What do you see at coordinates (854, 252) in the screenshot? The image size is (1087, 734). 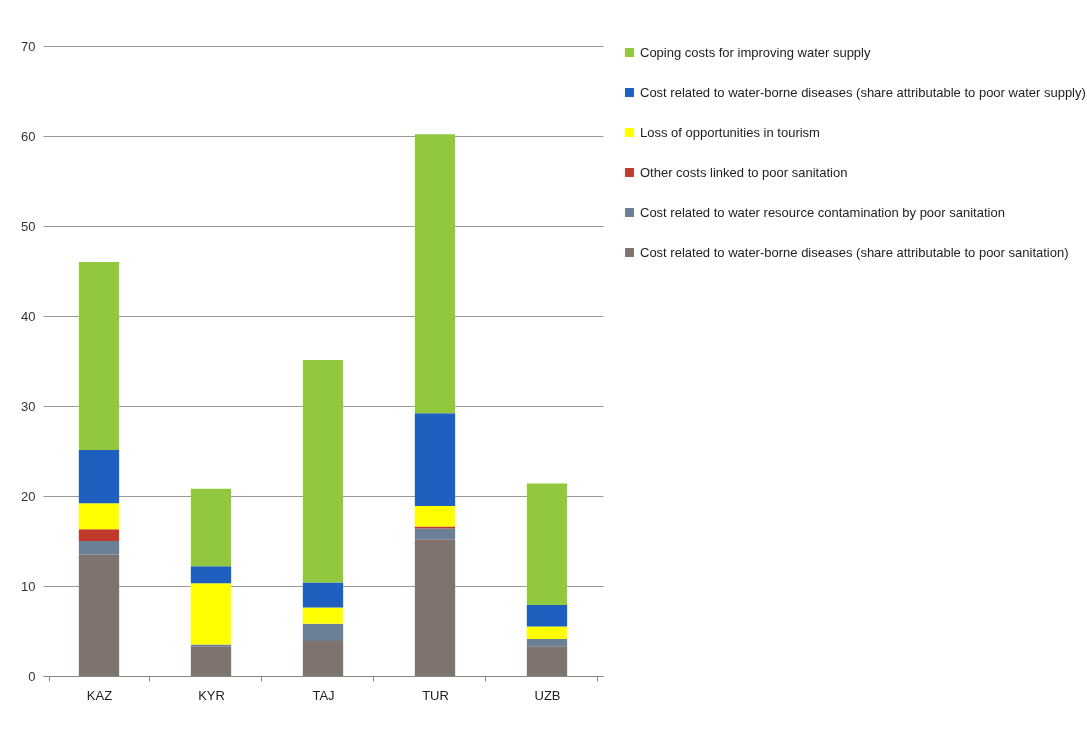 I see `legend-label: Cost related to water-borne diseases (share attributable to poor sanitation)` at bounding box center [854, 252].